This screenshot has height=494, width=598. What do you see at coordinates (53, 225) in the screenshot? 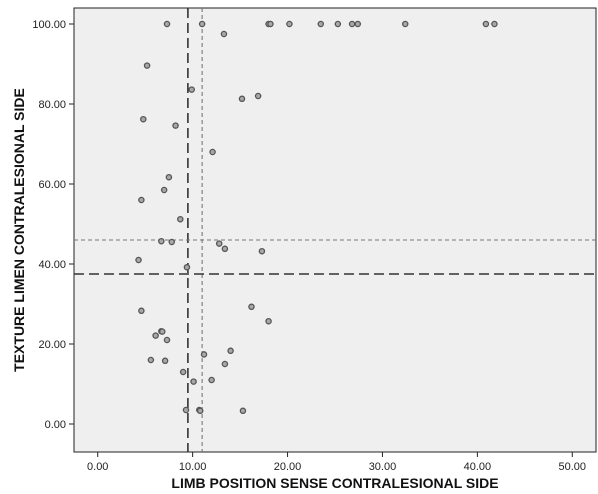
I see `y-axis: 0.00 20.00 40.00 60.00 80.00 100.00` at bounding box center [53, 225].